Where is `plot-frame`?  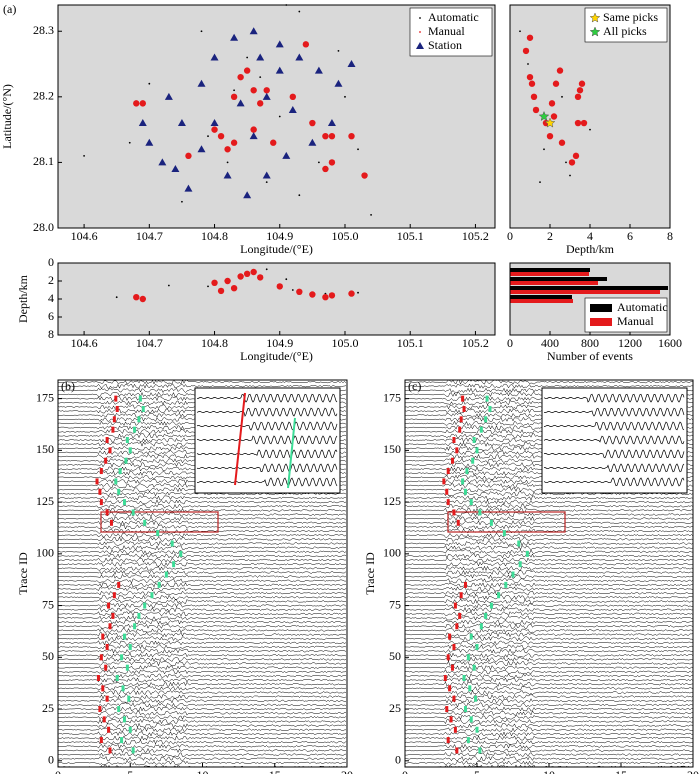 plot-frame is located at coordinates (276, 299).